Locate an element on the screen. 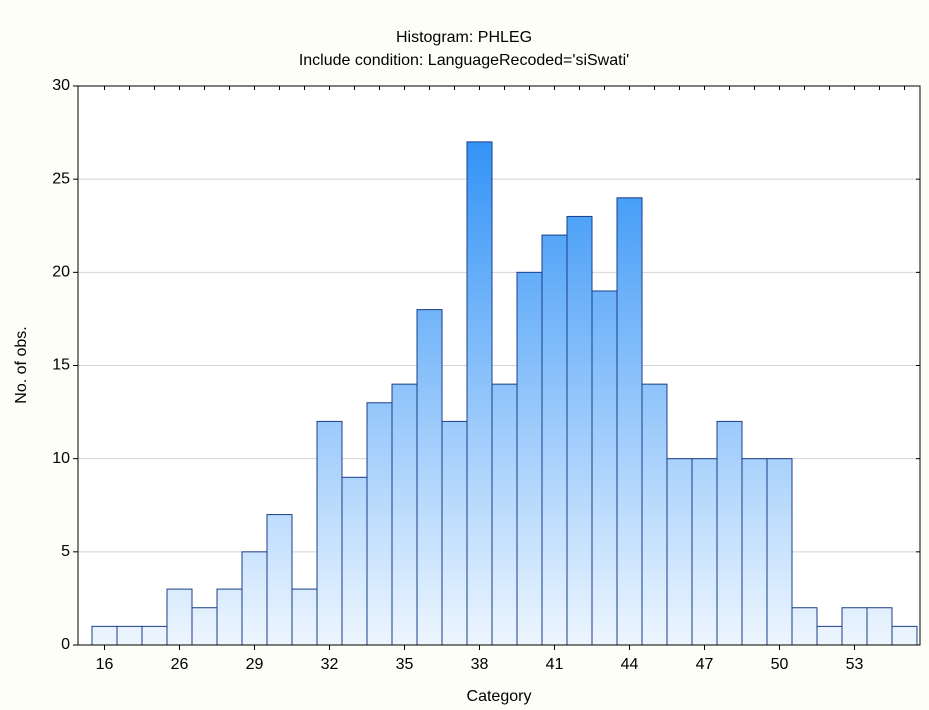 Image resolution: width=929 pixels, height=710 pixels. y-tick-label: 25 is located at coordinates (61, 178).